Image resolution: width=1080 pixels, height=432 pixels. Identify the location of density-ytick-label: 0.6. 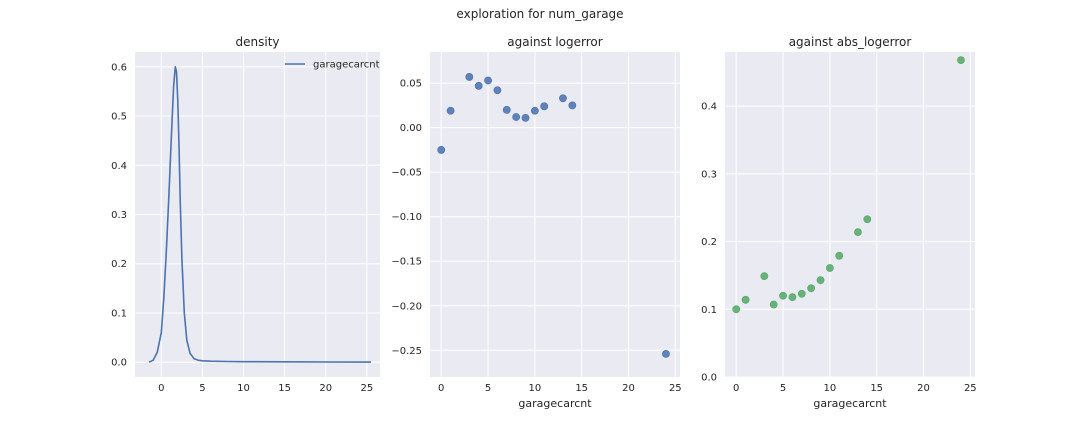
(119, 67).